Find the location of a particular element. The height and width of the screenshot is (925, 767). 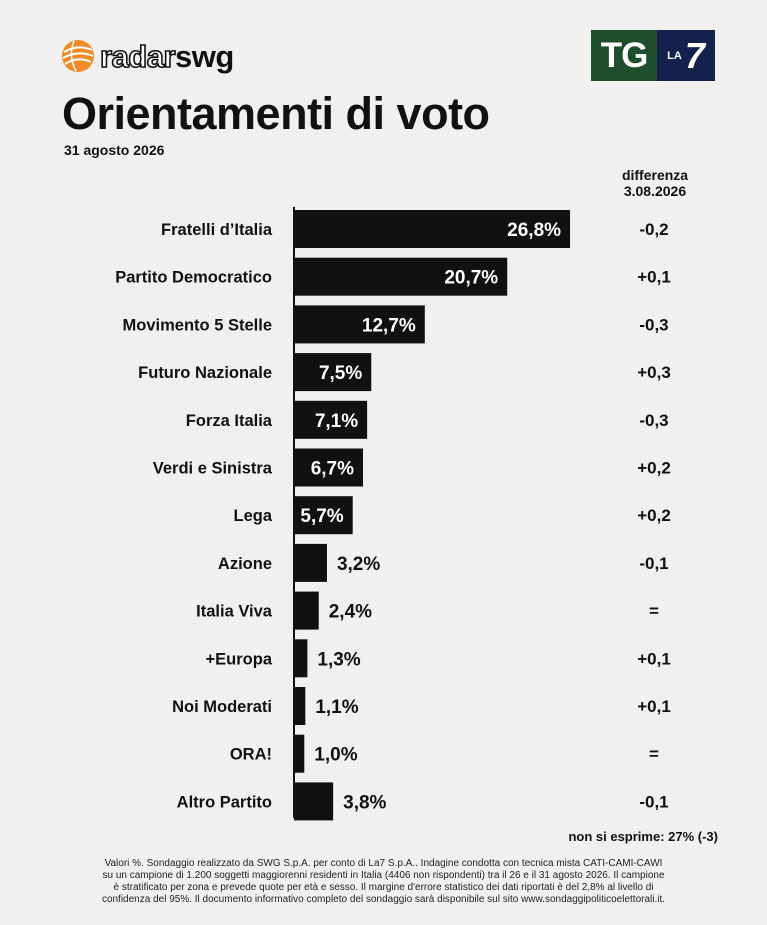

value-label: 26,8% is located at coordinates (534, 230).